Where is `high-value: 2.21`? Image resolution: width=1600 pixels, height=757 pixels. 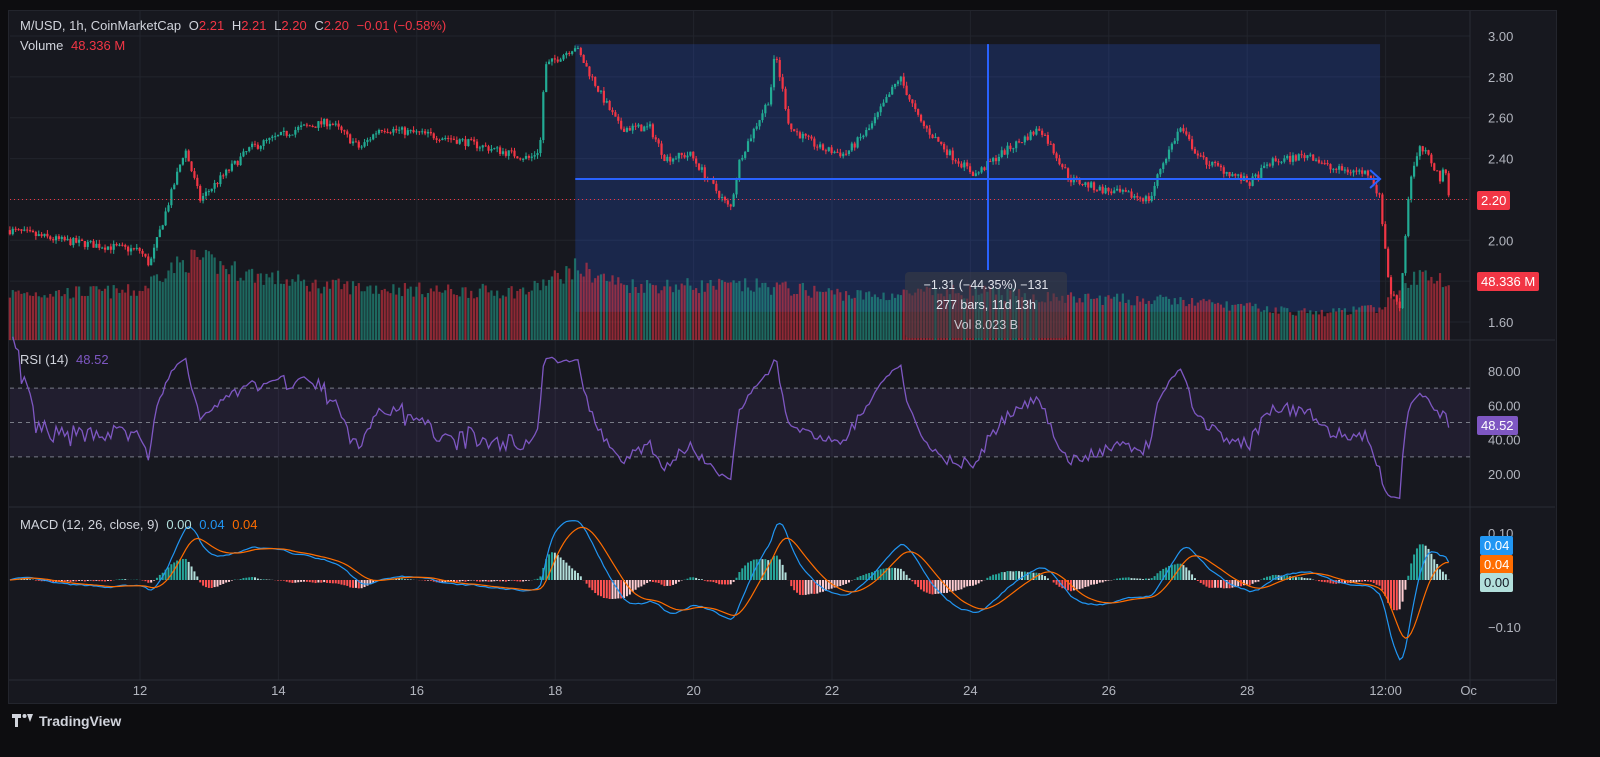 high-value: 2.21 is located at coordinates (254, 25).